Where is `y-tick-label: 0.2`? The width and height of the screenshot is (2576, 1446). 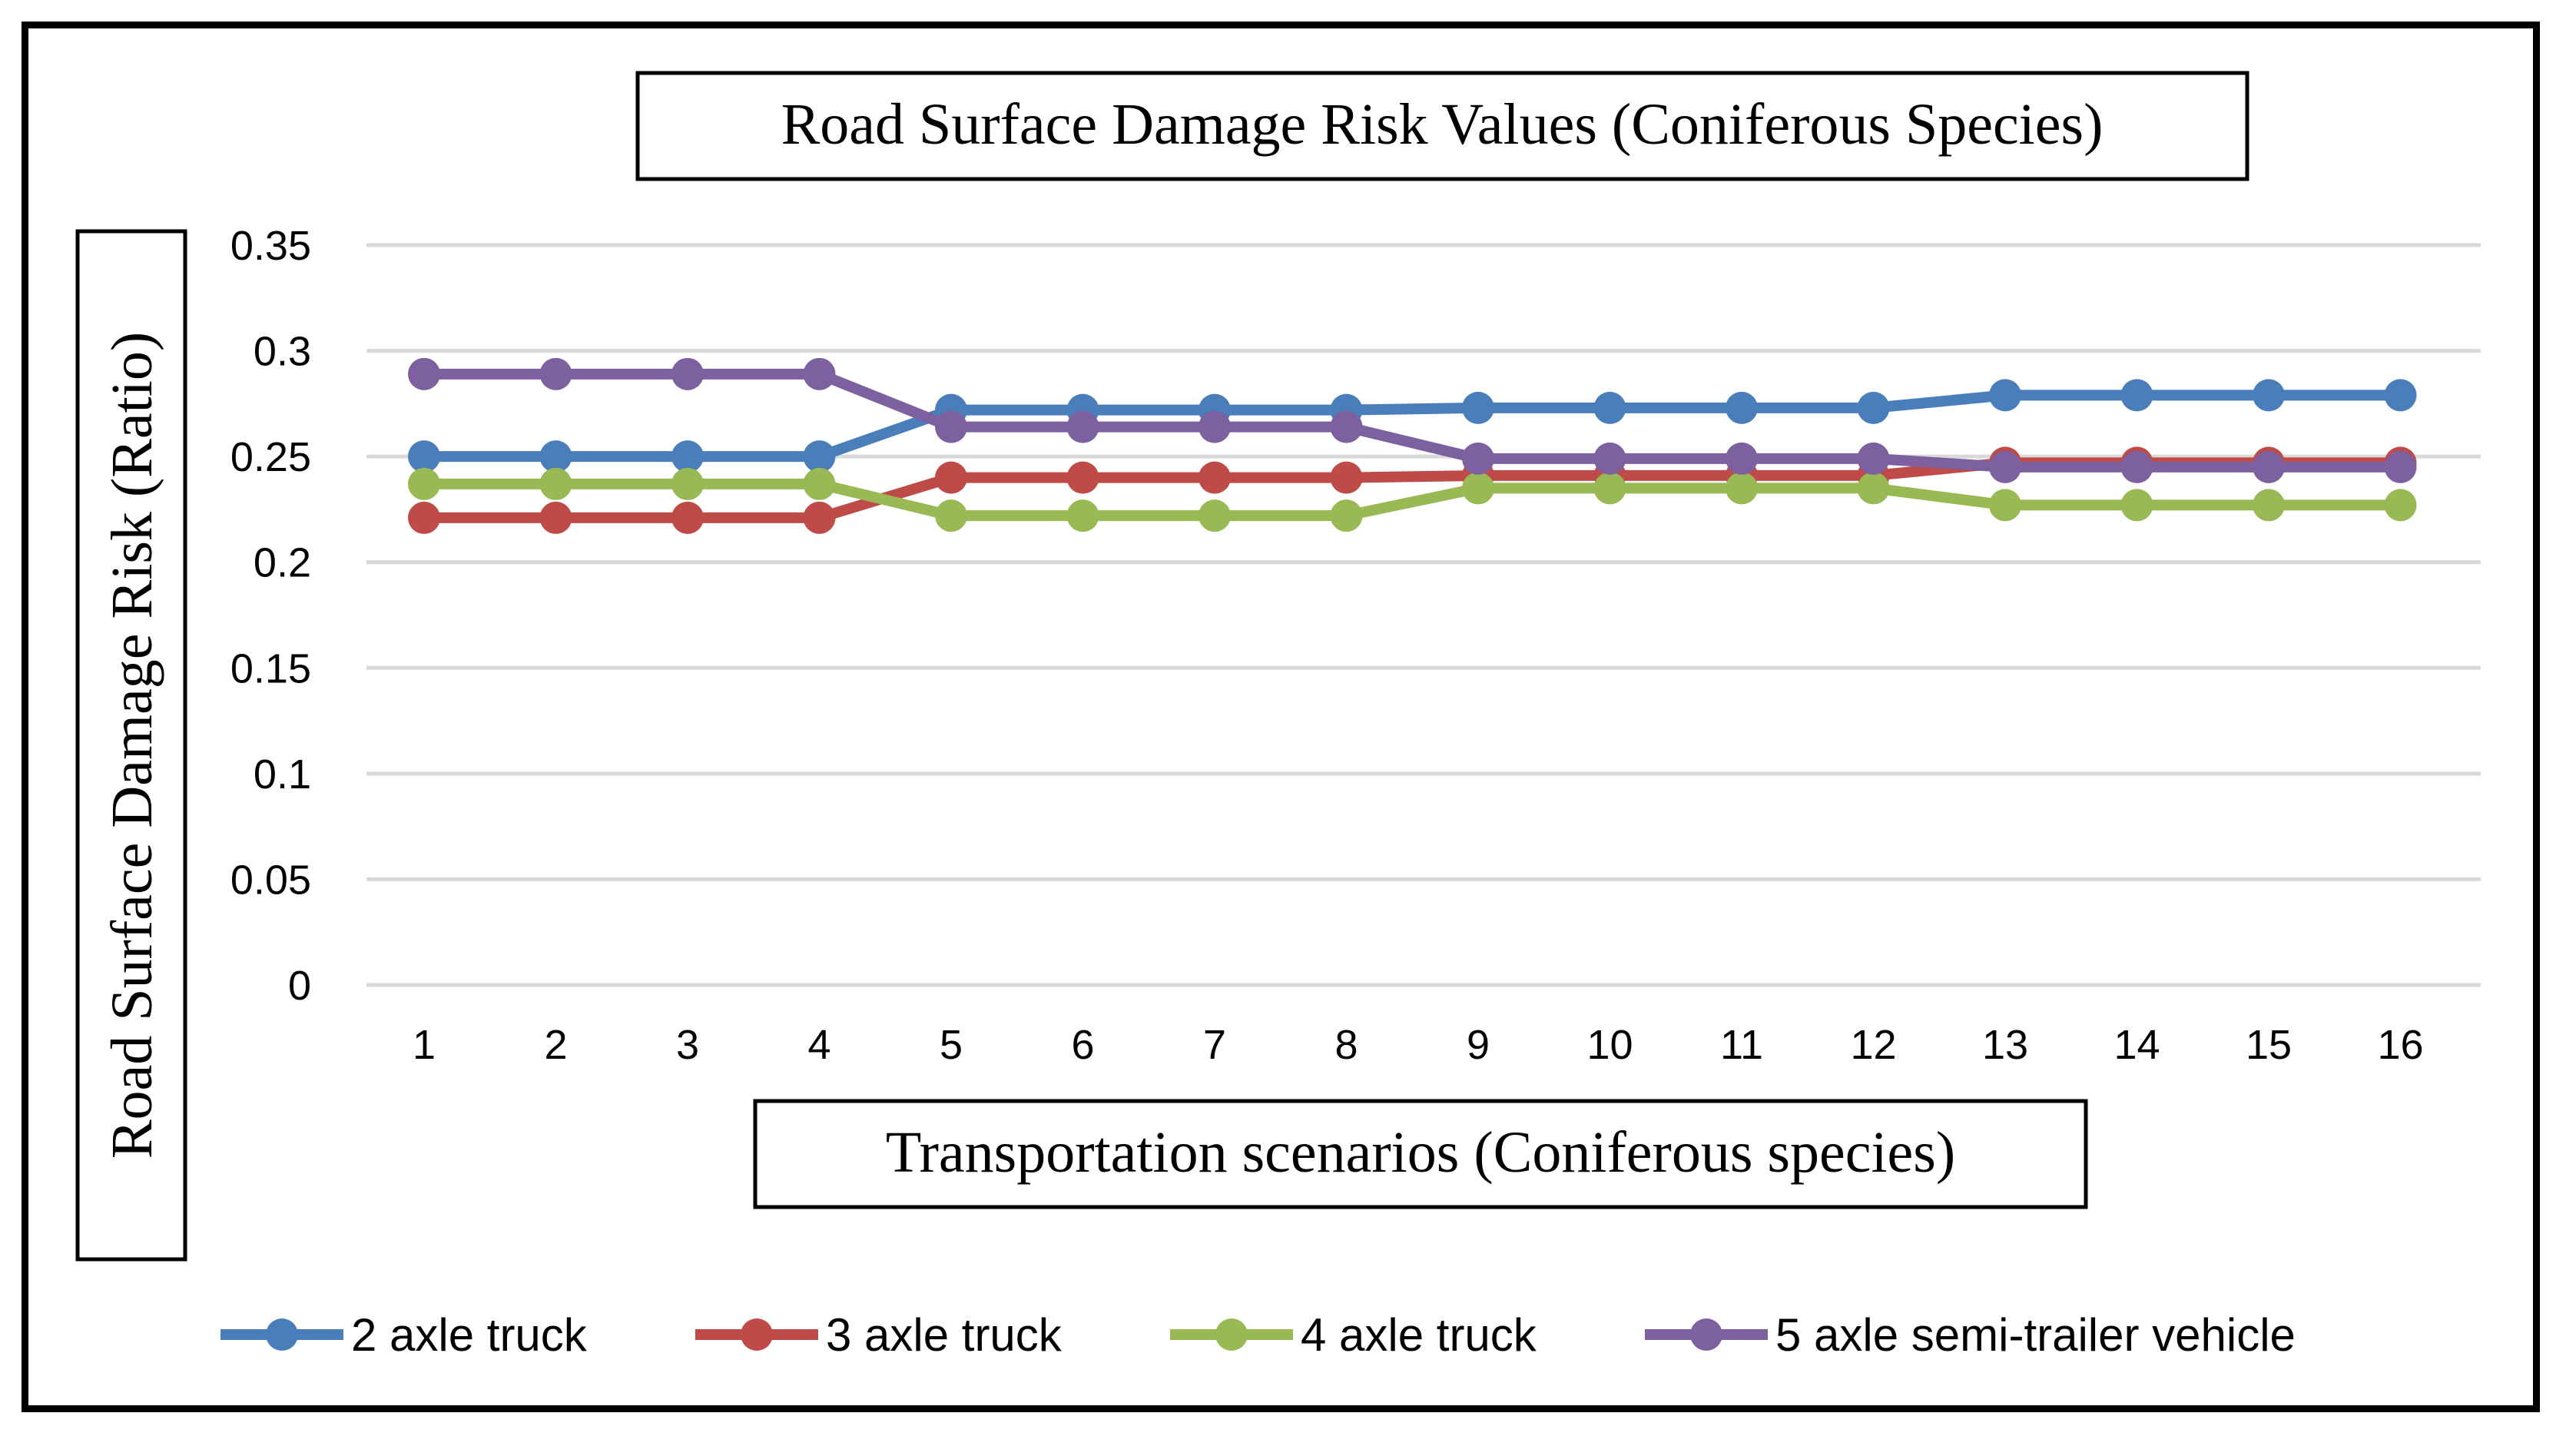 y-tick-label: 0.2 is located at coordinates (282, 563).